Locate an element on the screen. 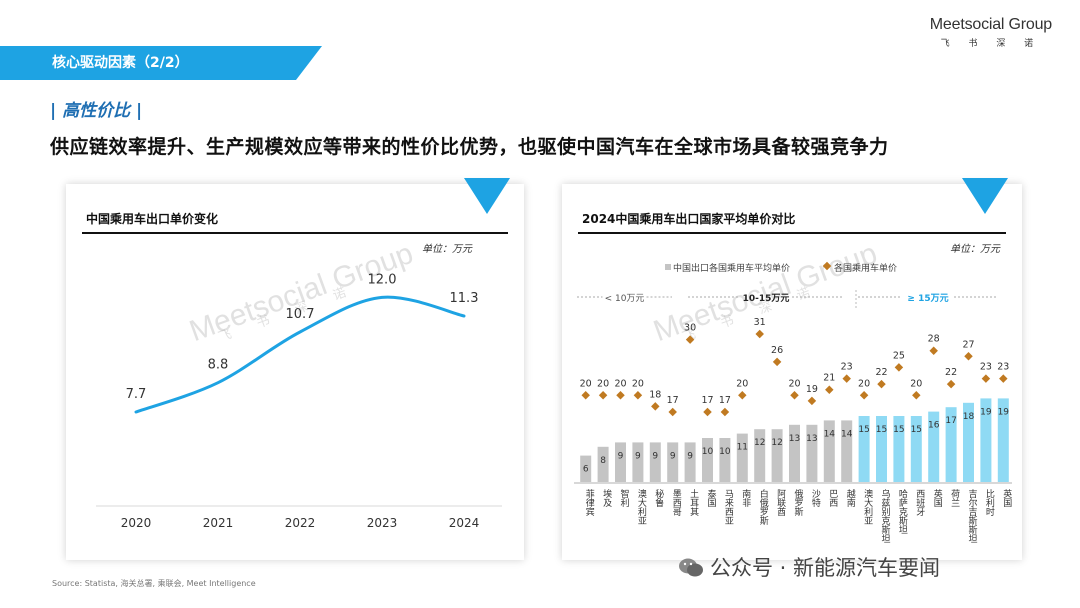  wechat-text: 公众号 · 新能源汽车要闻 is located at coordinates (825, 568).